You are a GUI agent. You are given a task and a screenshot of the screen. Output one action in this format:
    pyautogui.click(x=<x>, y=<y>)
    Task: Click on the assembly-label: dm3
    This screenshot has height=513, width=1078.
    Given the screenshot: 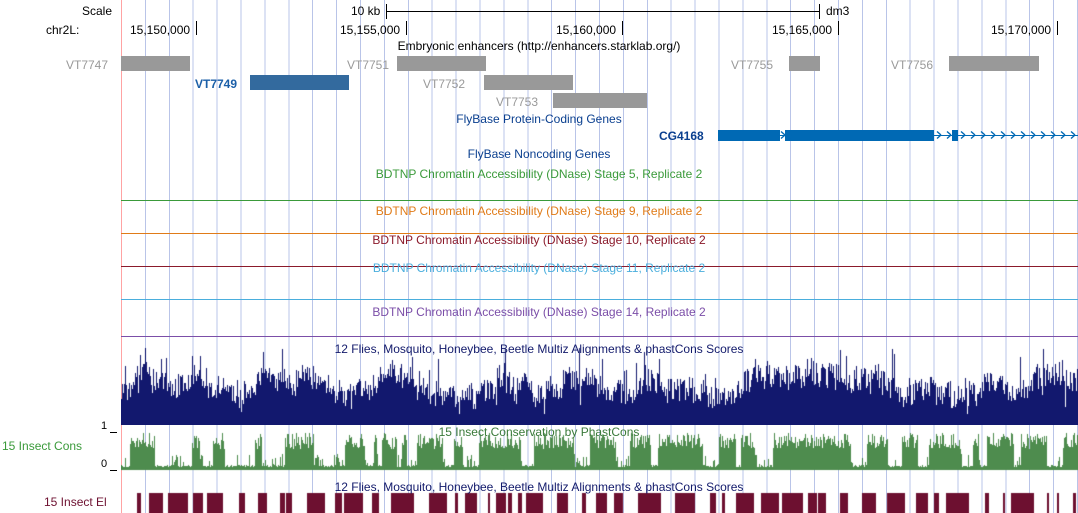 What is the action you would take?
    pyautogui.click(x=838, y=11)
    